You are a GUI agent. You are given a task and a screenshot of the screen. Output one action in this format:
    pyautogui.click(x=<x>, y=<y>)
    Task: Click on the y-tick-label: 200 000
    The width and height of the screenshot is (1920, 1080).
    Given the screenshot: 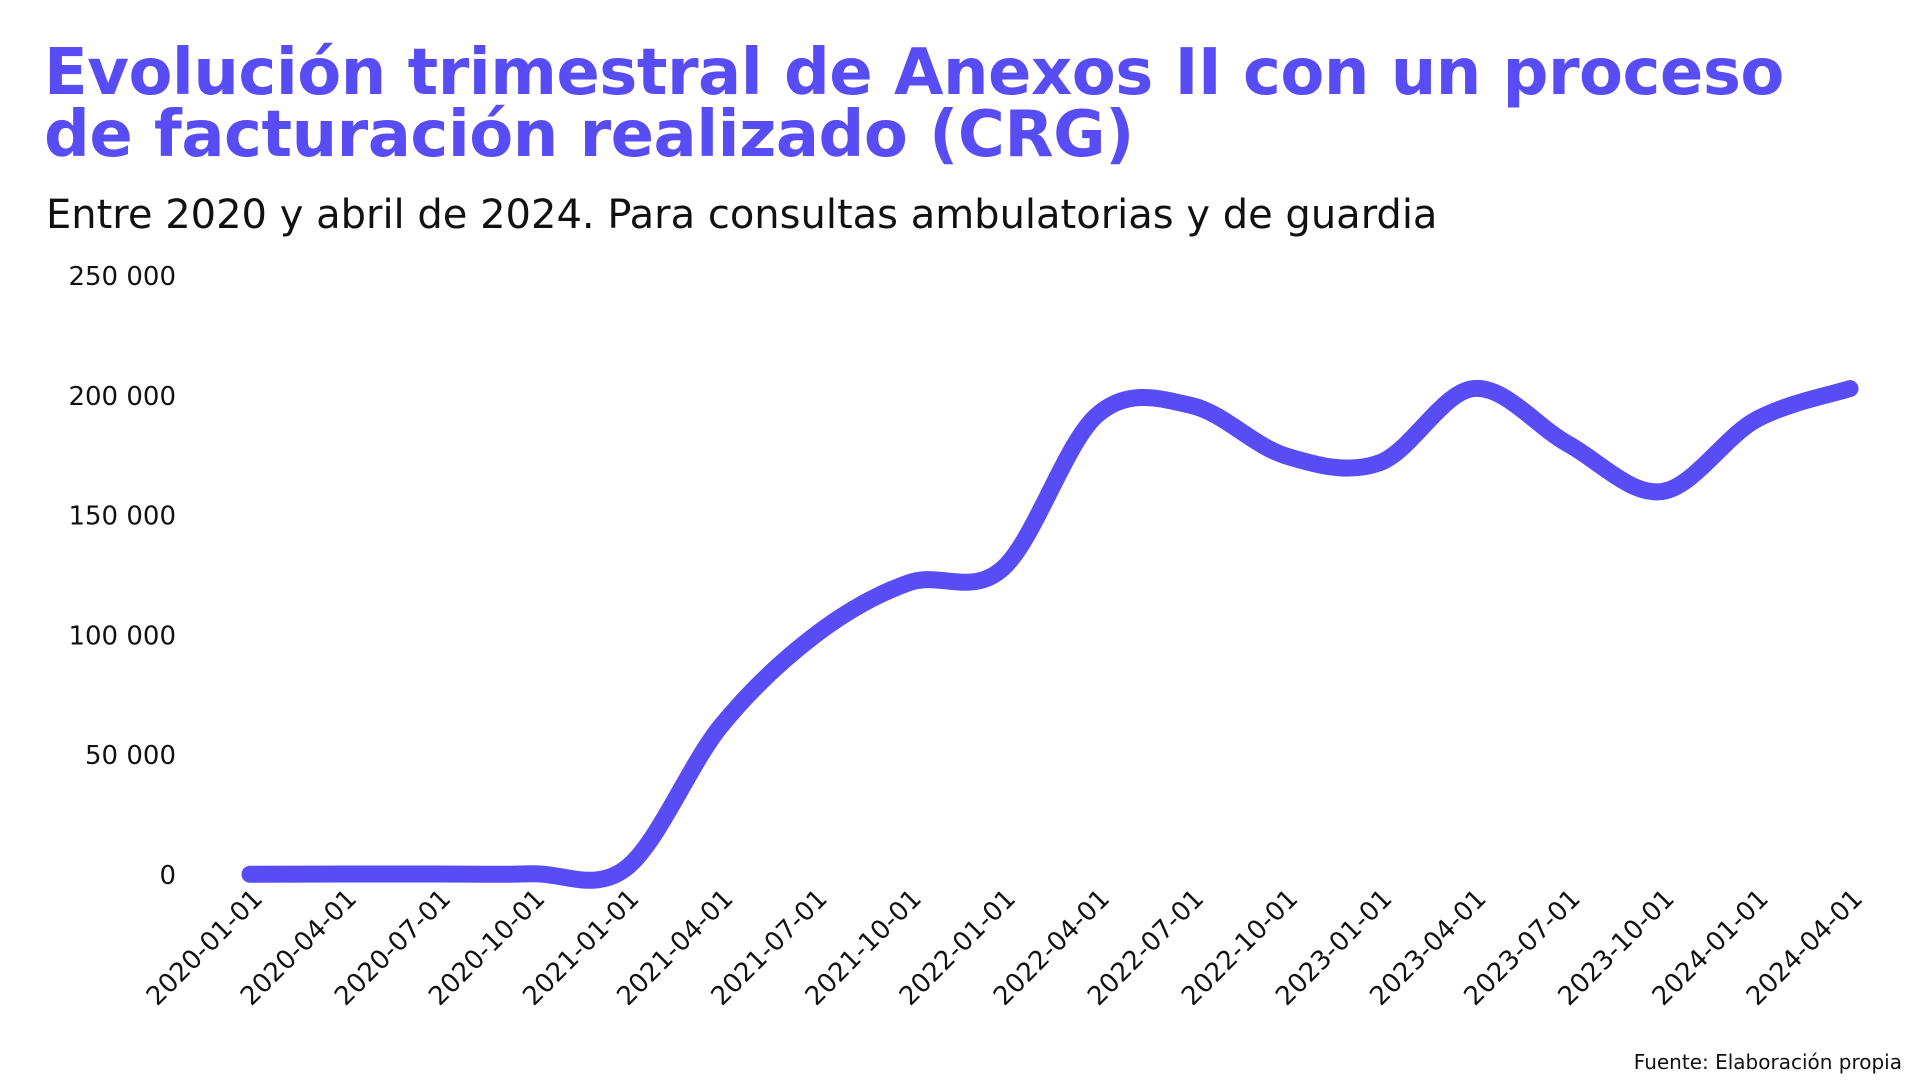 What is the action you would take?
    pyautogui.click(x=122, y=397)
    